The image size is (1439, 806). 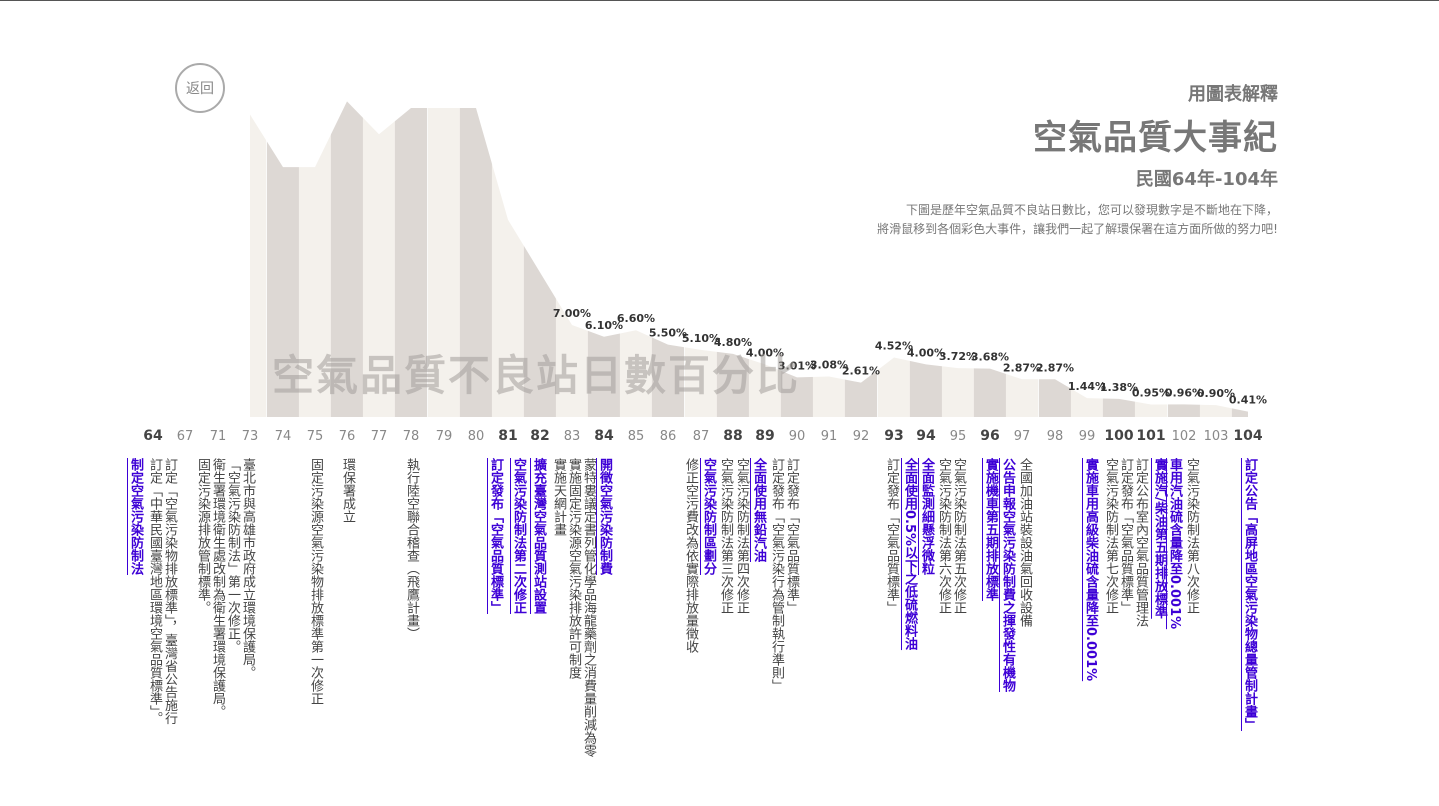 What do you see at coordinates (861, 436) in the screenshot?
I see `x-tick-label: 92` at bounding box center [861, 436].